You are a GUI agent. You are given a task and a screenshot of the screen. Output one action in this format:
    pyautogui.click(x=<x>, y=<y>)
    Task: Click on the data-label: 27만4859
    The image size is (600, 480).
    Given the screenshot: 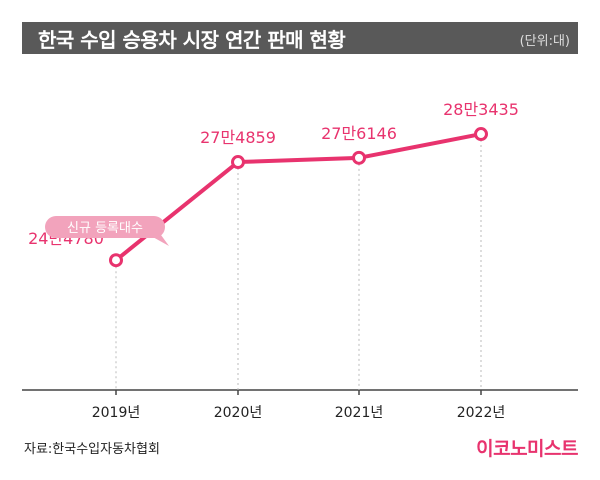 What is the action you would take?
    pyautogui.click(x=238, y=137)
    